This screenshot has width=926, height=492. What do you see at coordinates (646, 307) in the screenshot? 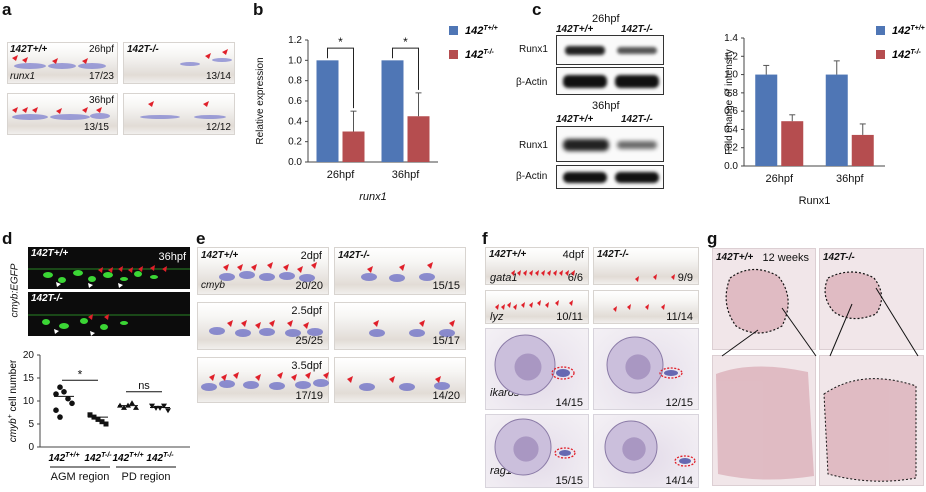
I see `panel-f-tile-lyz-mut: 11/14` at bounding box center [646, 307].